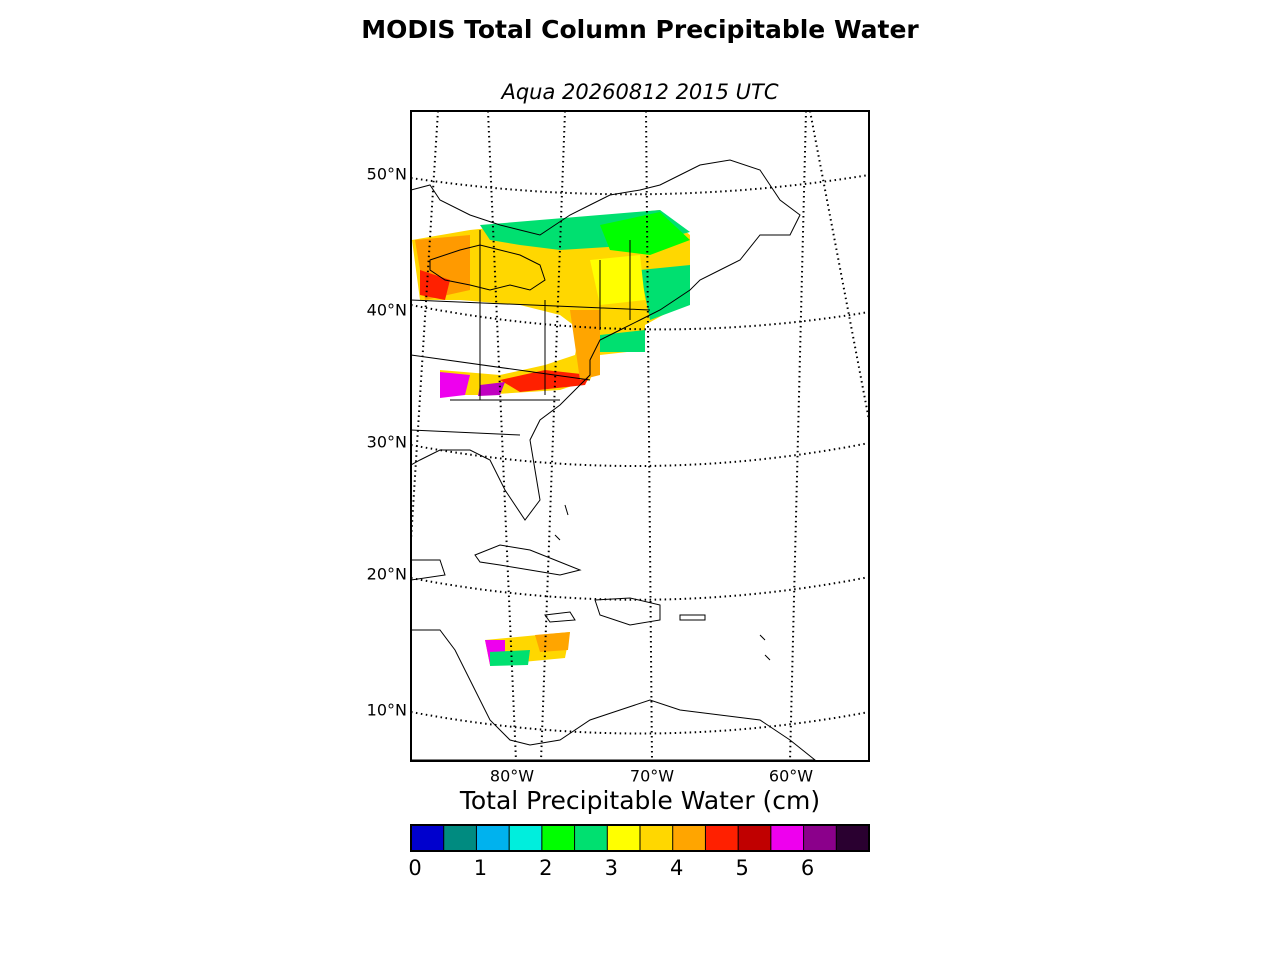  I want to click on lat-label: 10°N, so click(387, 710).